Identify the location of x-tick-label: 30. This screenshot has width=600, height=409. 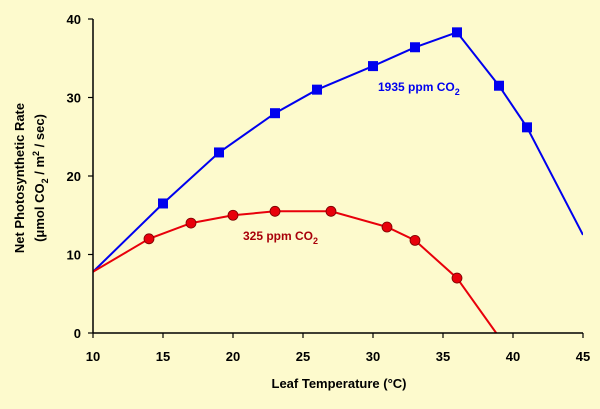
(373, 356).